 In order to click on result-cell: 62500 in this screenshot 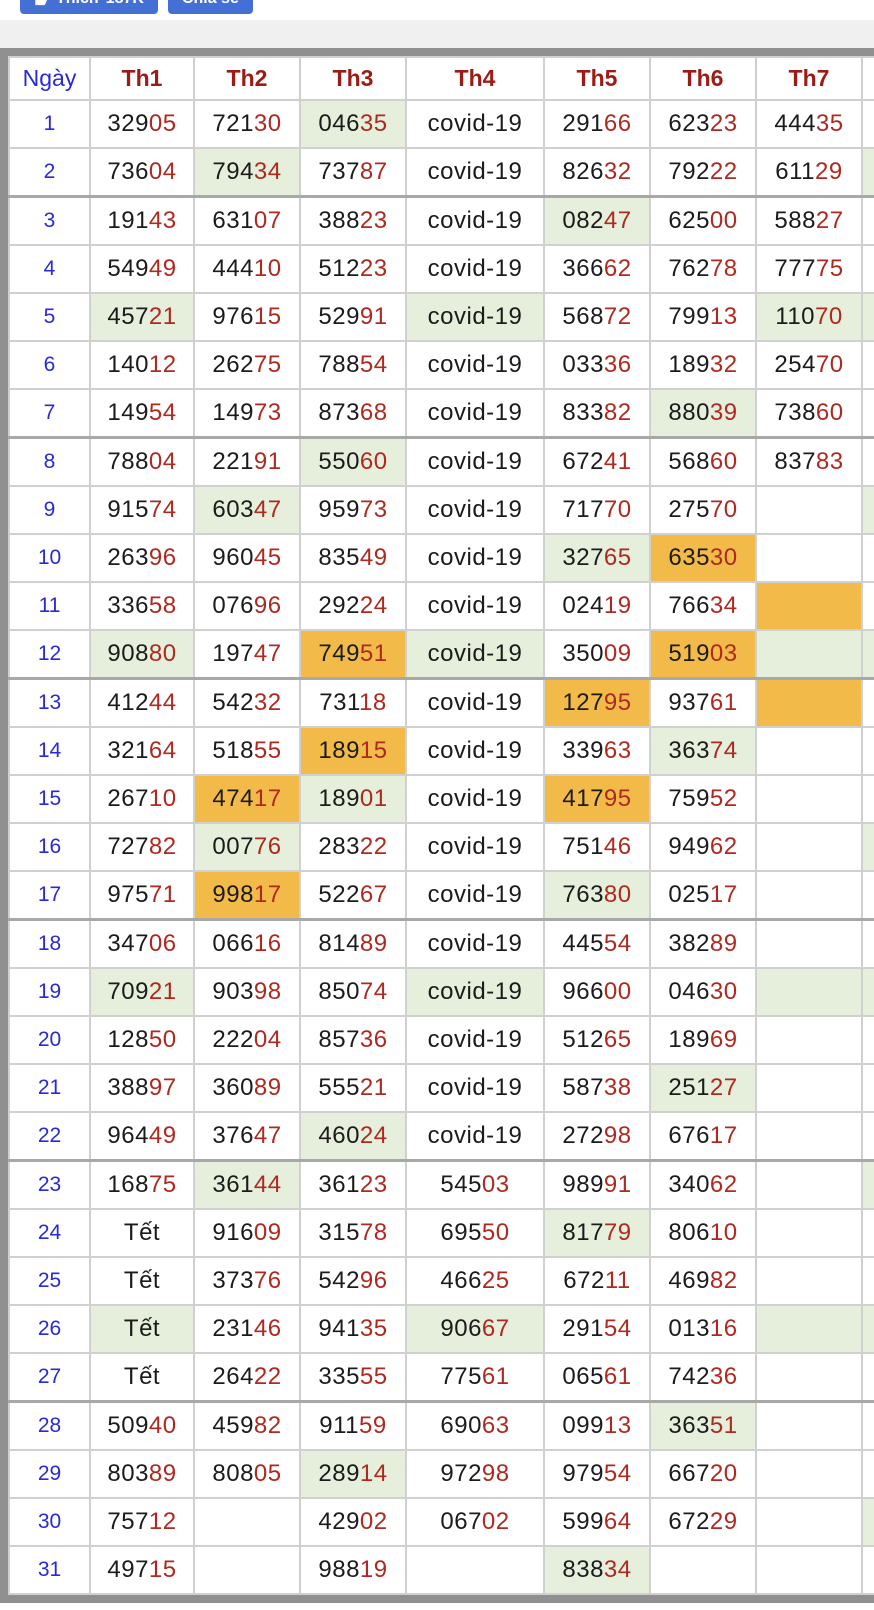, I will do `click(703, 220)`.